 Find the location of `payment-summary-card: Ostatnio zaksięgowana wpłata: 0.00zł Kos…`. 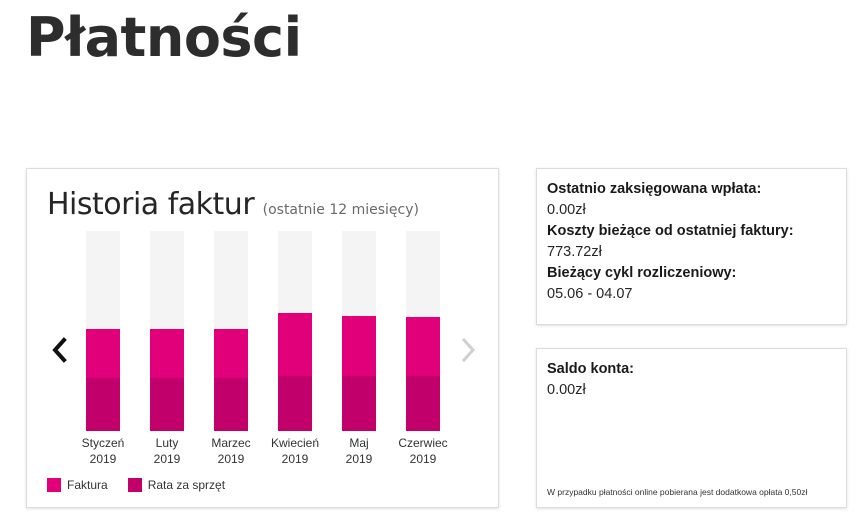

payment-summary-card: Ostatnio zaksięgowana wpłata: 0.00zł Kos… is located at coordinates (691, 246).